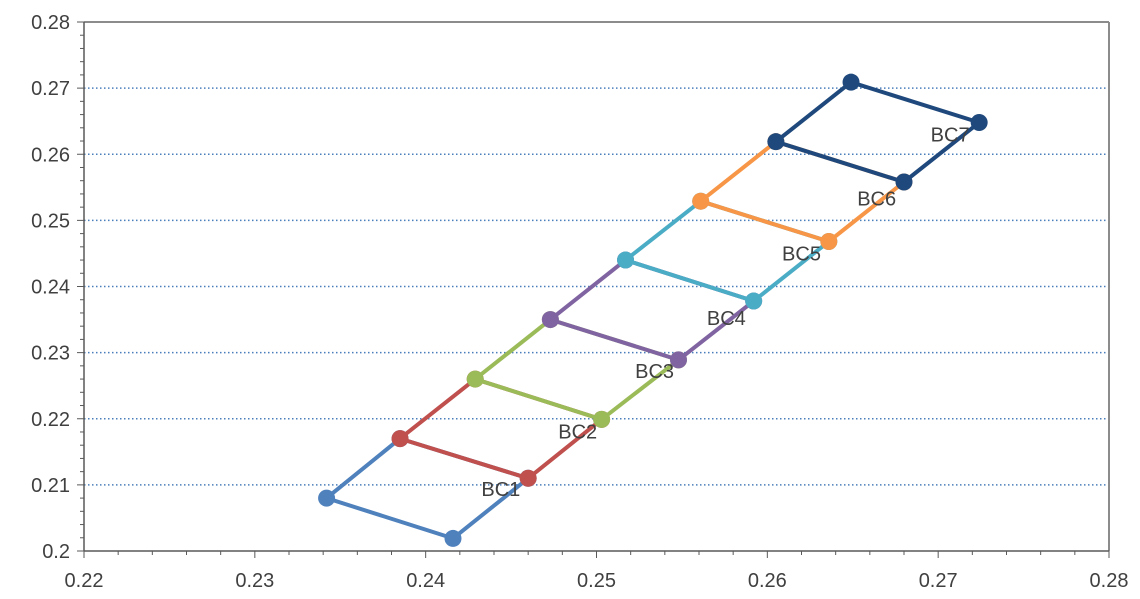 Image resolution: width=1140 pixels, height=599 pixels. Describe the element at coordinates (50, 23) in the screenshot. I see `y-tick-label: 0.28` at that location.